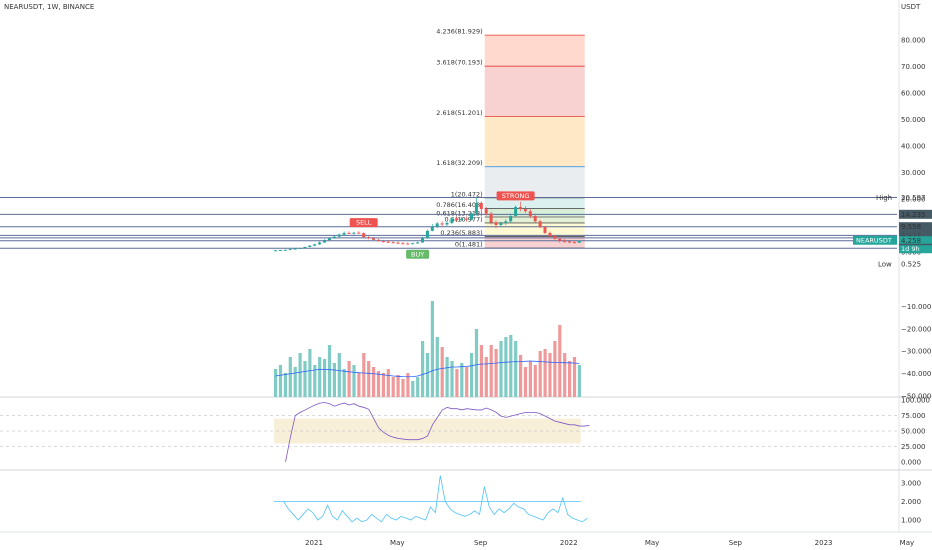 This screenshot has height=550, width=932. Describe the element at coordinates (466, 539) in the screenshot. I see `time-axis: 2021MaySep2022MaySep2023MaySep2024May` at that location.